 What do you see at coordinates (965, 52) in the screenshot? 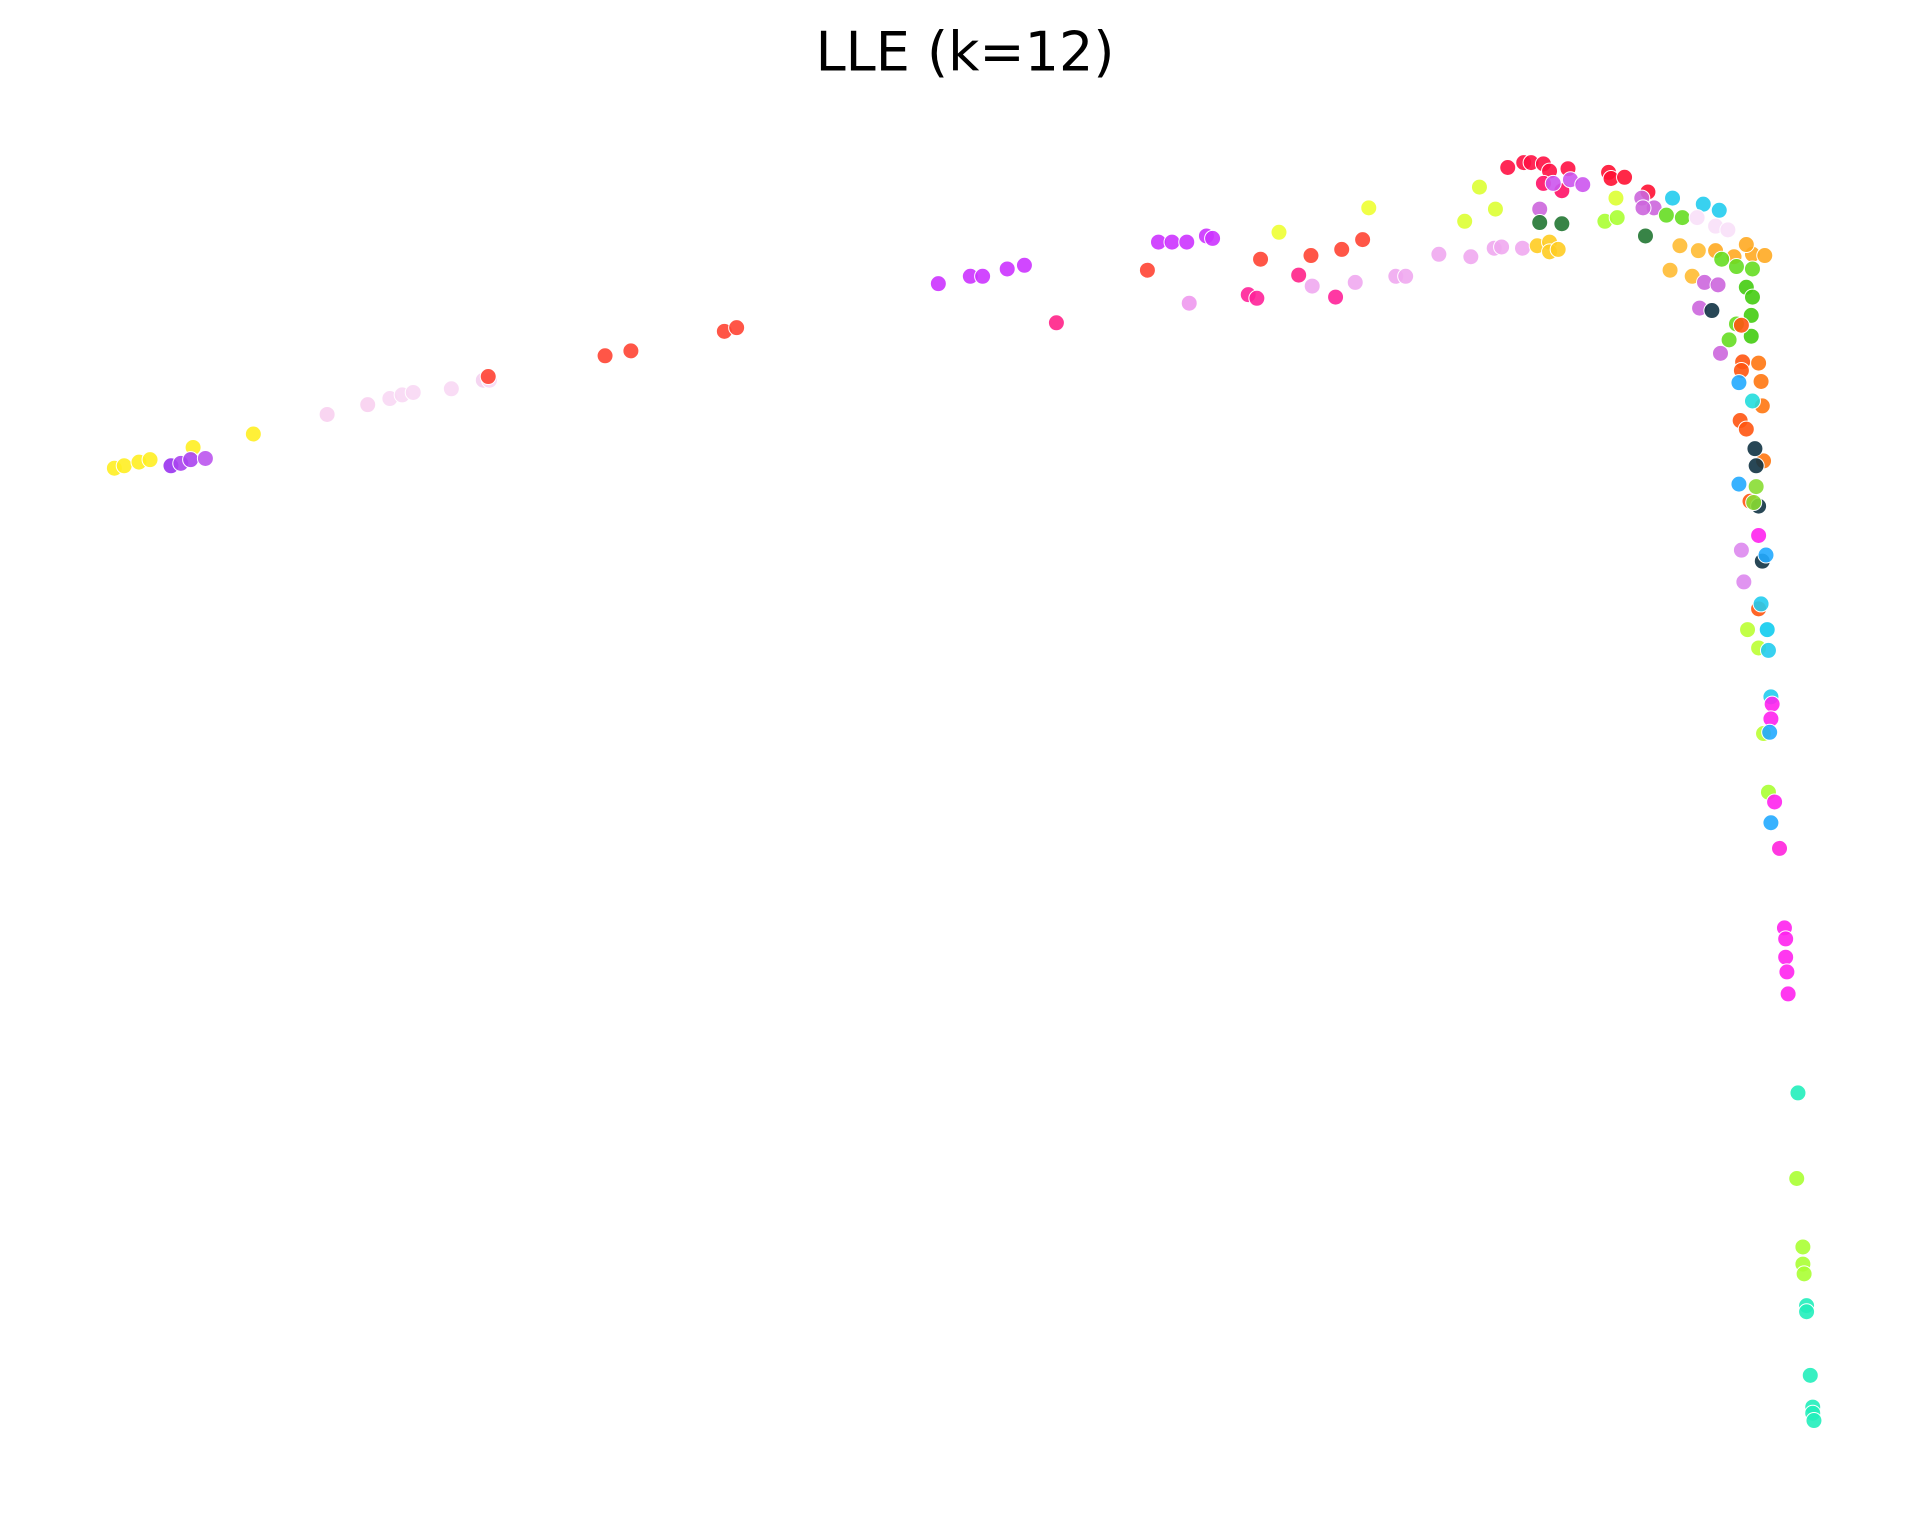
I see `chart-title: LLE (k=12)` at bounding box center [965, 52].